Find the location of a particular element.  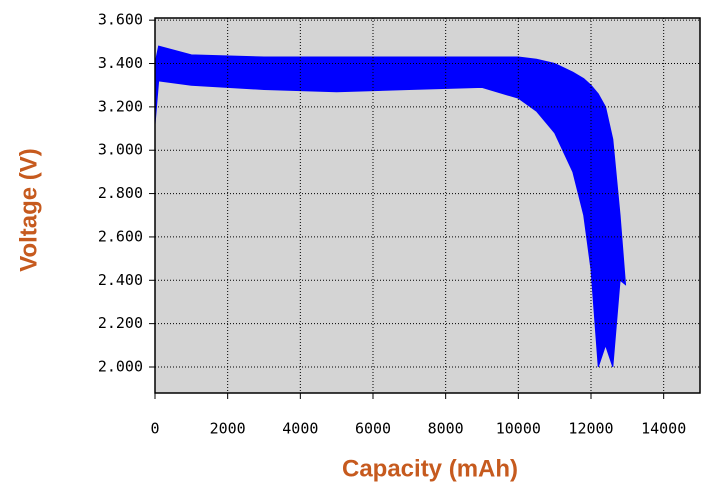

y-tick-label: 2.600 is located at coordinates (120, 236).